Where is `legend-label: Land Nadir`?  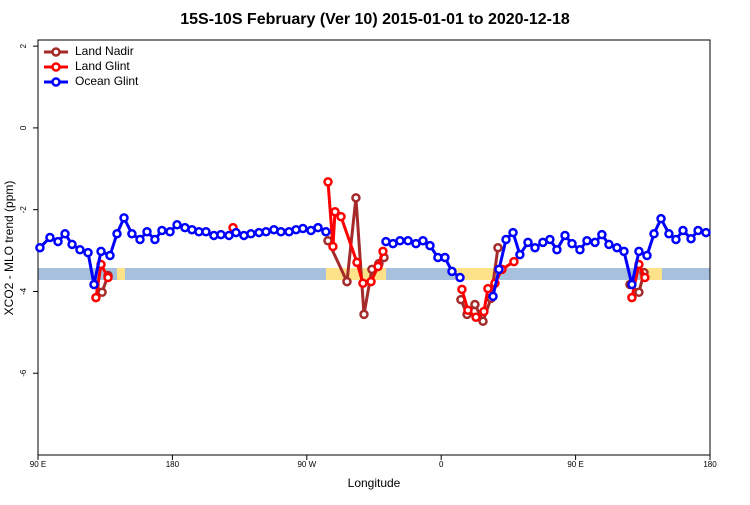
legend-label: Land Nadir is located at coordinates (104, 51).